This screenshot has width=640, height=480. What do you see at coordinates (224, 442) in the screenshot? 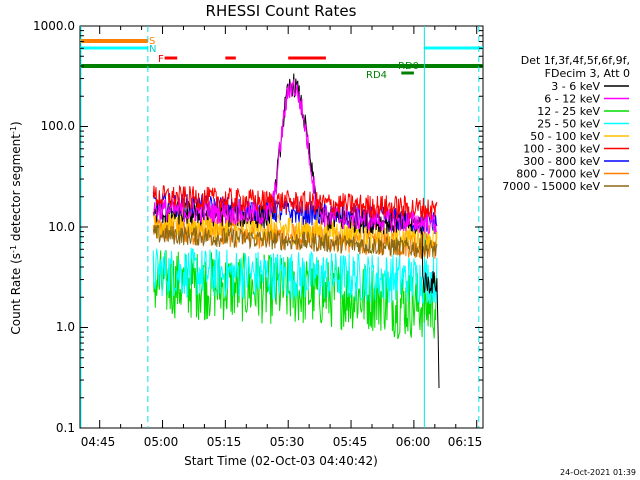
I see `x-tick-label: 05:15` at bounding box center [224, 442].